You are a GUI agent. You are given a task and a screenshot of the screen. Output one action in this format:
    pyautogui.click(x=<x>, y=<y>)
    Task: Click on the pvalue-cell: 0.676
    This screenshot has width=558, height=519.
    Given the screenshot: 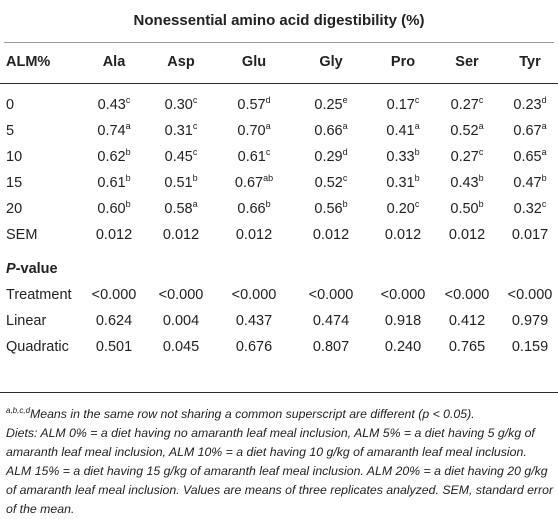 What is the action you would take?
    pyautogui.click(x=254, y=347)
    